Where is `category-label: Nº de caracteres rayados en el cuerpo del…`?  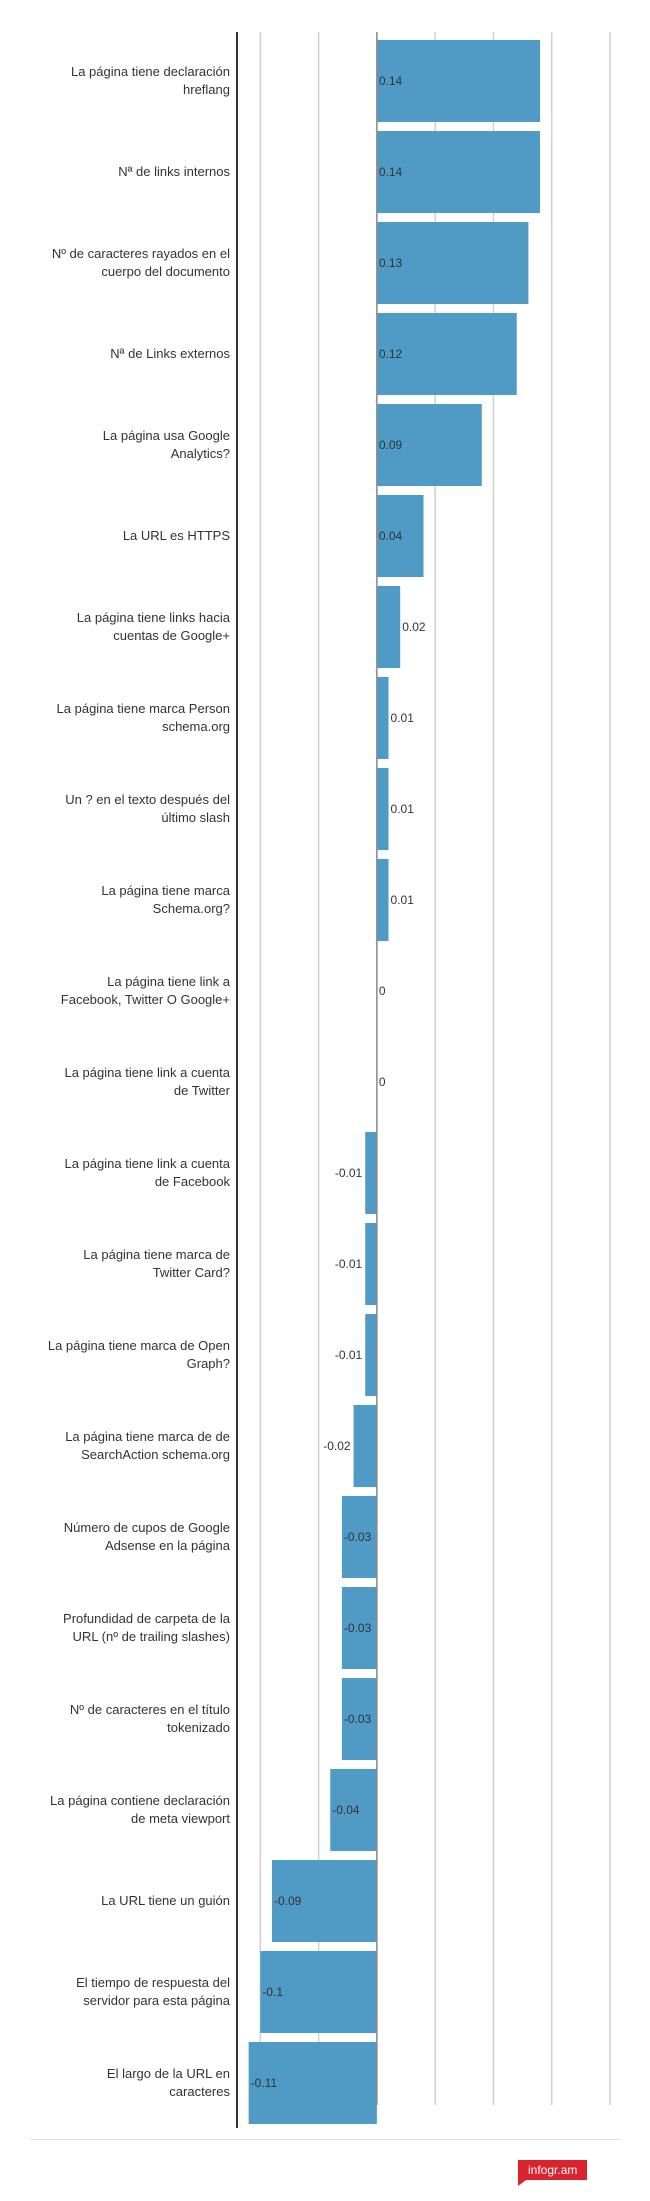
category-label: Nº de caracteres rayados en el cuerpo del… is located at coordinates (141, 262).